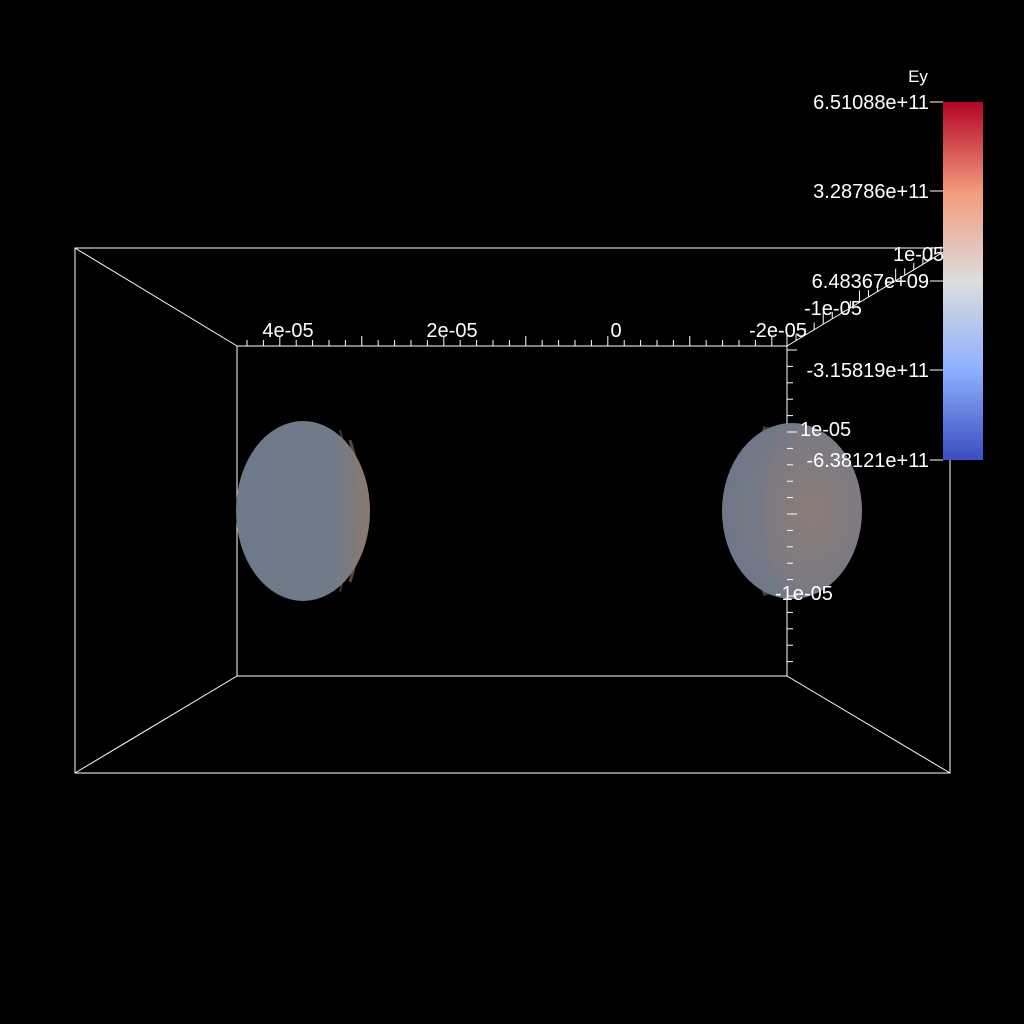 The image size is (1024, 1024). I want to click on box-edge-bottom-right, so click(868, 724).